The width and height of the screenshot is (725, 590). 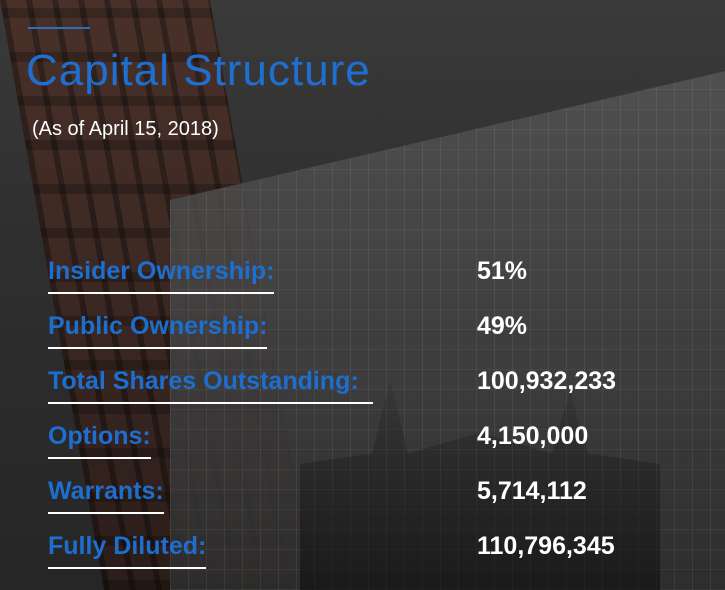 I want to click on slide-title: Capital Structure, so click(x=198, y=70).